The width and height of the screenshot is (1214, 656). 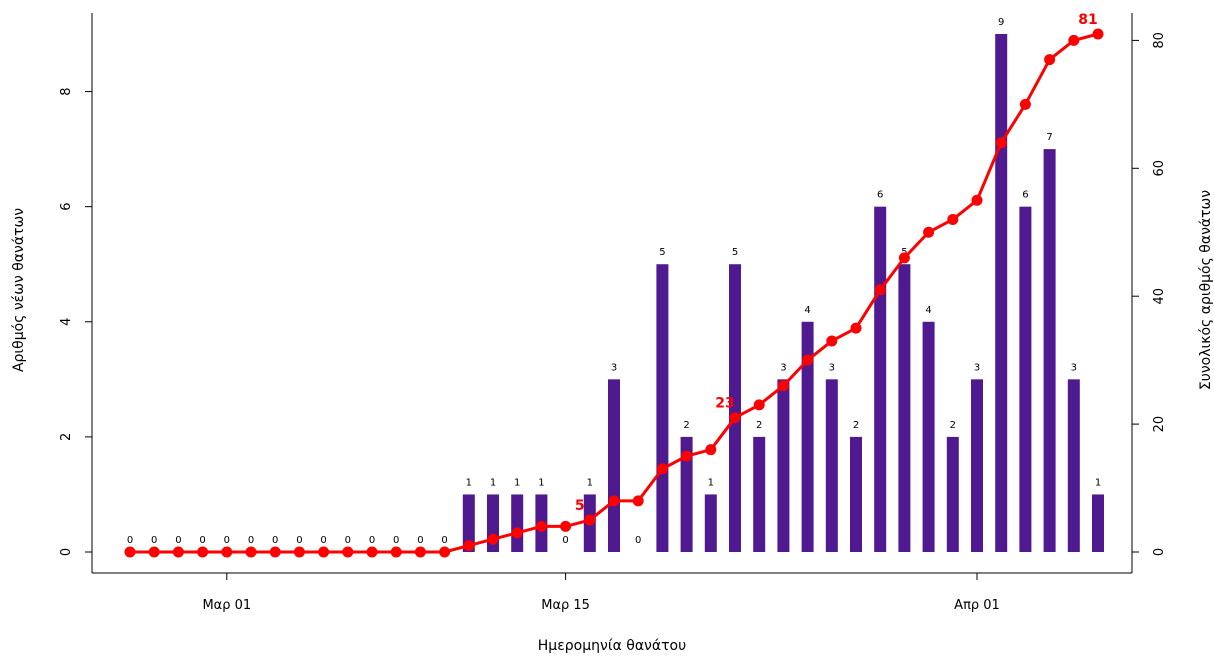 I want to click on x-tick-label: Μαρ 15, so click(x=565, y=605).